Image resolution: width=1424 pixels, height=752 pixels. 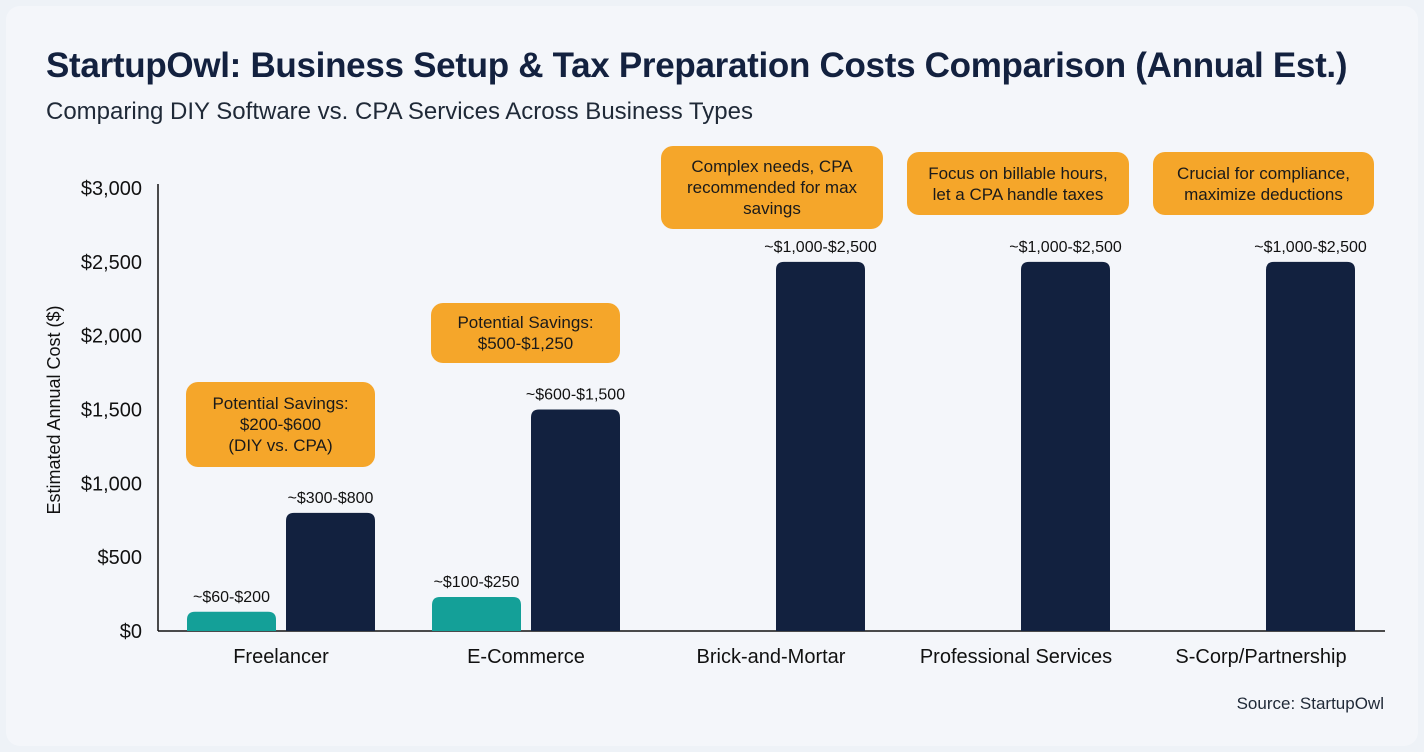 What do you see at coordinates (331, 498) in the screenshot?
I see `bar-data-label: ~$300-$800` at bounding box center [331, 498].